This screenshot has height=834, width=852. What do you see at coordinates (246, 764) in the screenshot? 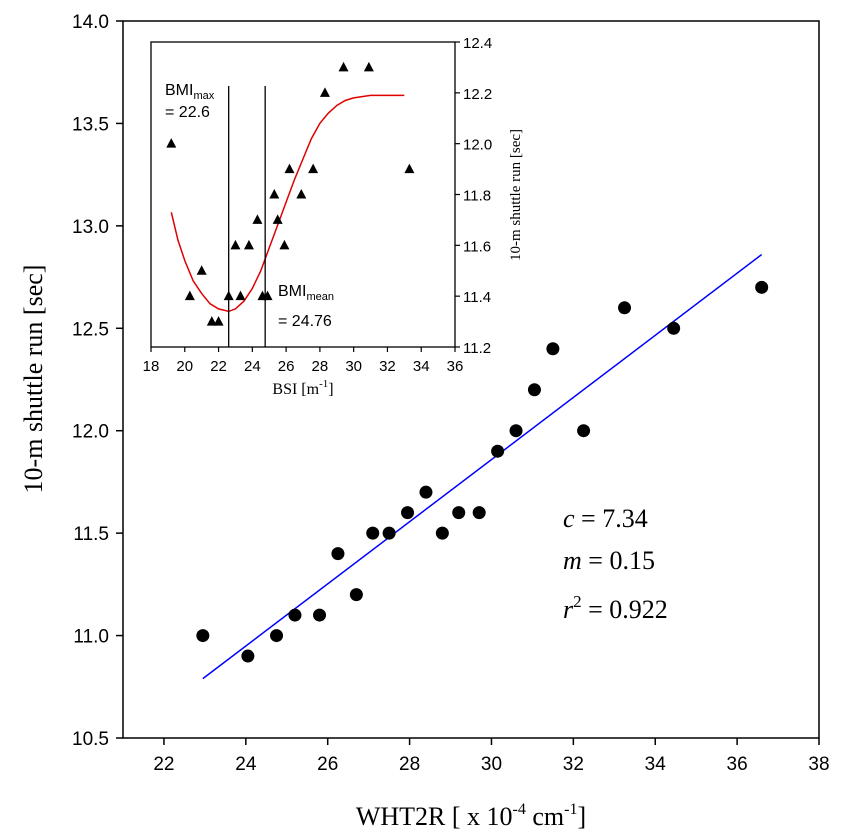
I see `main-x-tick-label: 24` at bounding box center [246, 764].